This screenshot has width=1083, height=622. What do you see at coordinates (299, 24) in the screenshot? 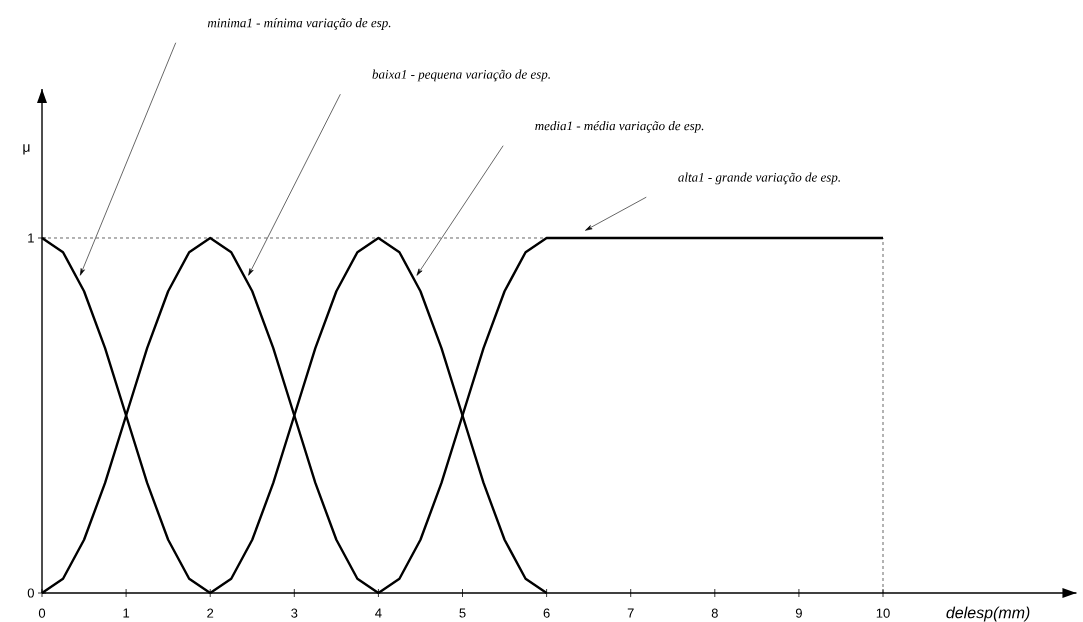
I see `text: minima1 - mínima variação de esp.` at bounding box center [299, 24].